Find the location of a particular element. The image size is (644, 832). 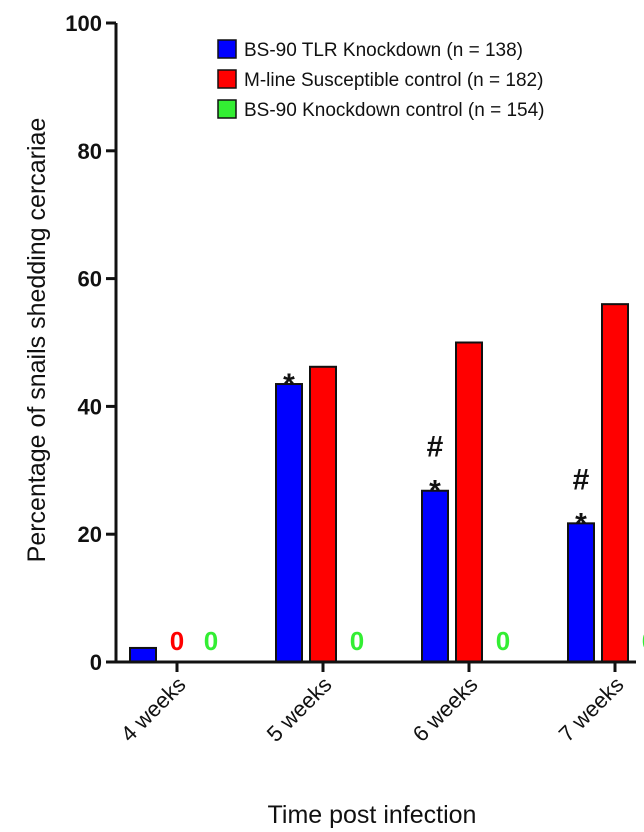

y-tick-label-20: 20 is located at coordinates (90, 534).